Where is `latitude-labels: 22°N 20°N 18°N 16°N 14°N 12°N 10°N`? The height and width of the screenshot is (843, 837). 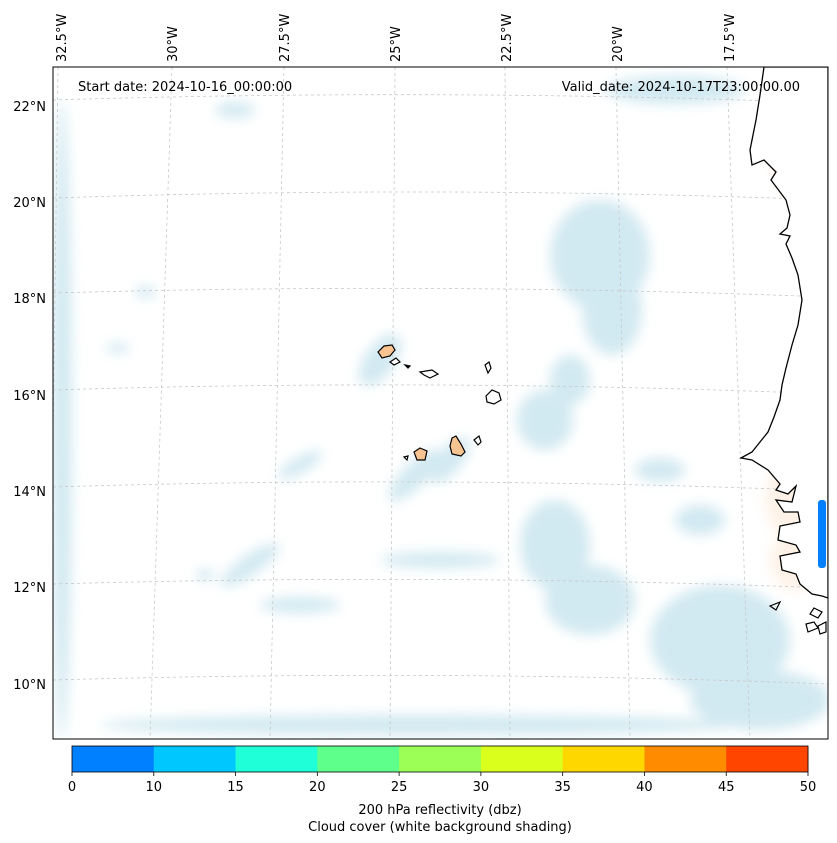
latitude-labels: 22°N 20°N 18°N 16°N 14°N 12°N 10°N is located at coordinates (29, 396).